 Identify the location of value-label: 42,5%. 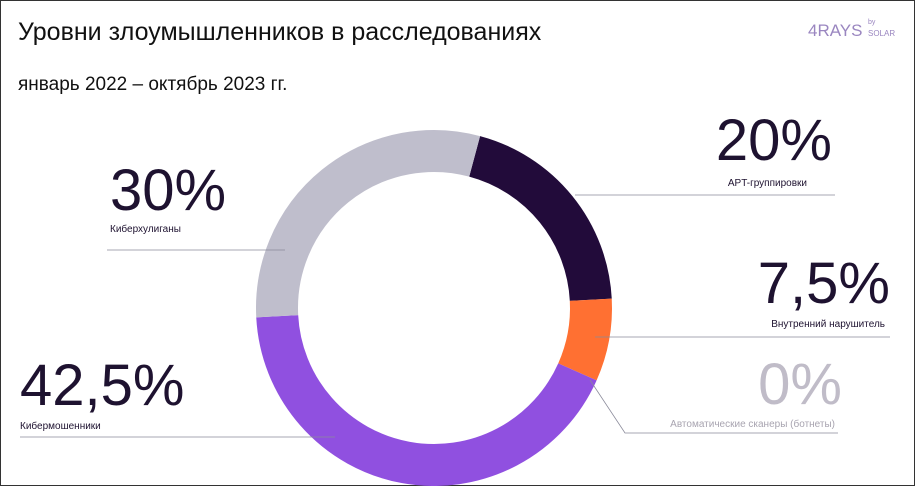
(102, 385).